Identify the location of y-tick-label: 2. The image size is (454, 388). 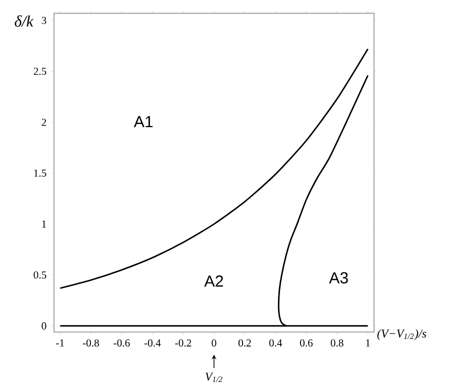
(44, 122).